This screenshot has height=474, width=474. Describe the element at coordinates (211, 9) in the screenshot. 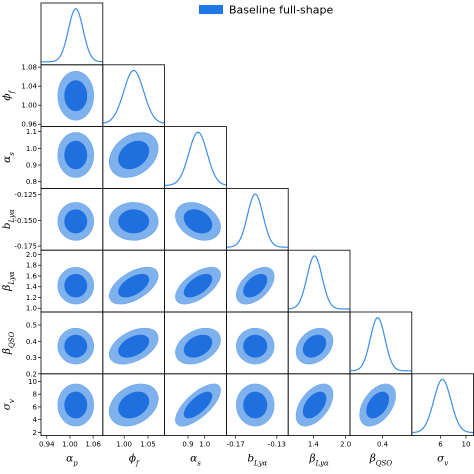

I see `legend-swatch` at that location.